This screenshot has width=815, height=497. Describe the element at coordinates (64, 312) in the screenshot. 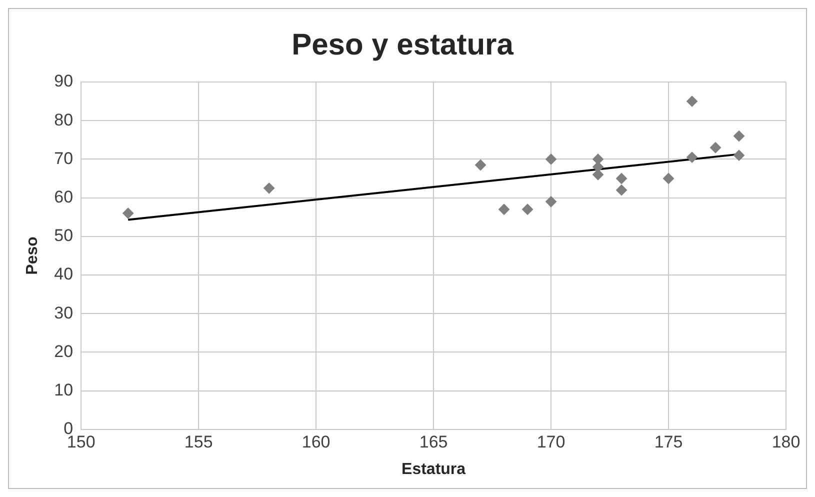

I see `y-tick-label: 30` at that location.